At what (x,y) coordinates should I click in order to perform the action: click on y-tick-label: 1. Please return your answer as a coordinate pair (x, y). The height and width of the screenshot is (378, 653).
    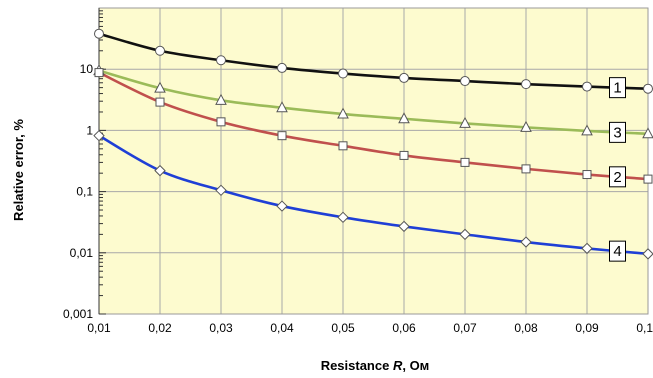
    Looking at the image, I should click on (89, 130).